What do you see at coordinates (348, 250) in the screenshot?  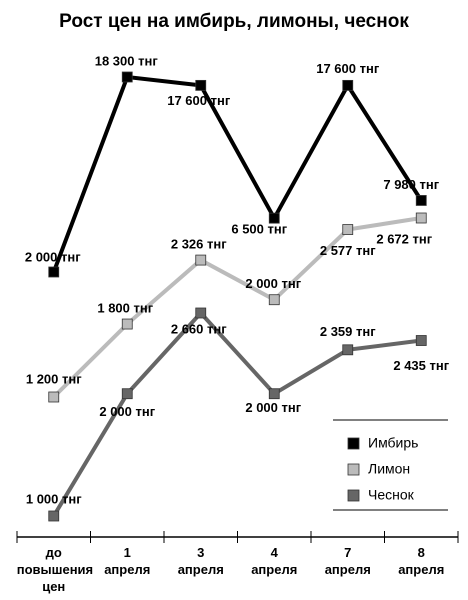 I see `data-label: 2 577 тнг` at bounding box center [348, 250].